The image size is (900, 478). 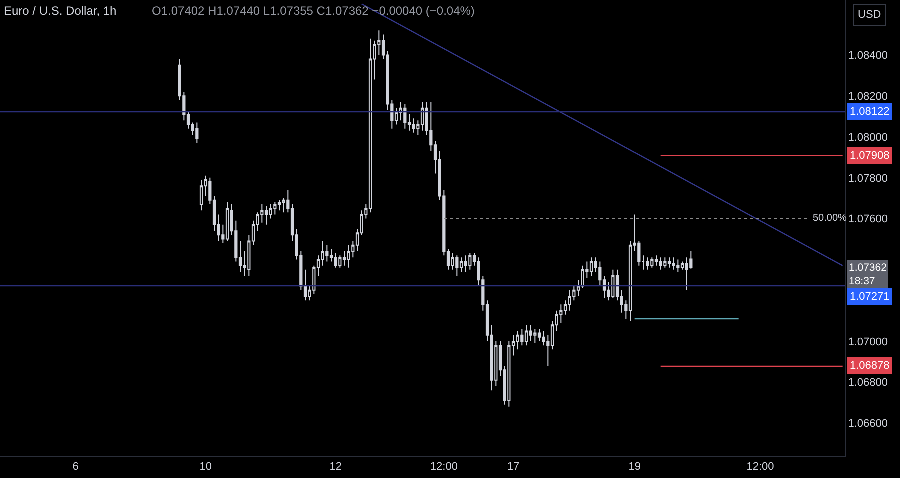 What do you see at coordinates (868, 342) in the screenshot?
I see `y-tick-label: 1.07000` at bounding box center [868, 342].